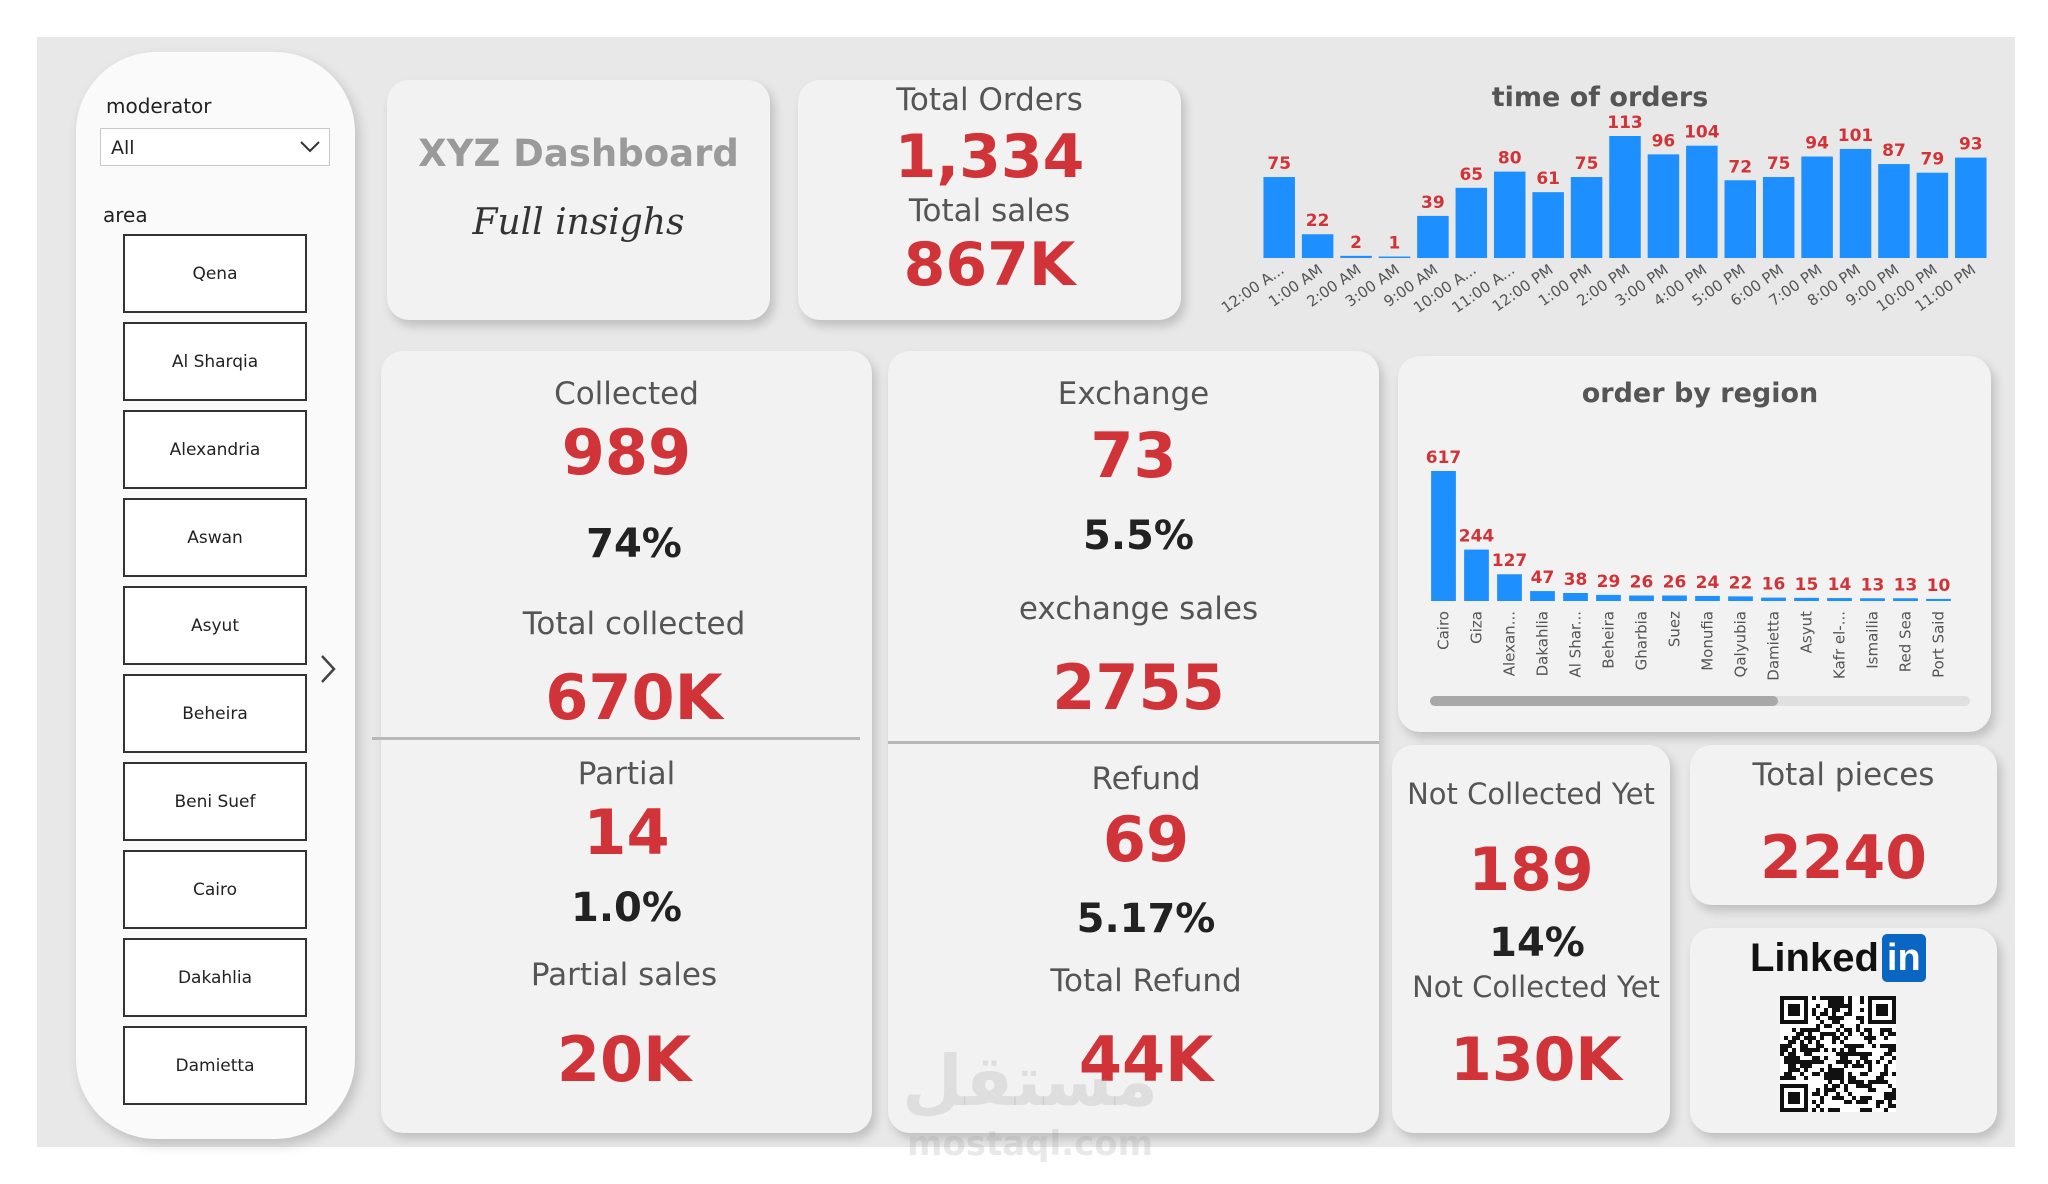  I want to click on area-button-dakahlia: Dakahlia, so click(215, 977).